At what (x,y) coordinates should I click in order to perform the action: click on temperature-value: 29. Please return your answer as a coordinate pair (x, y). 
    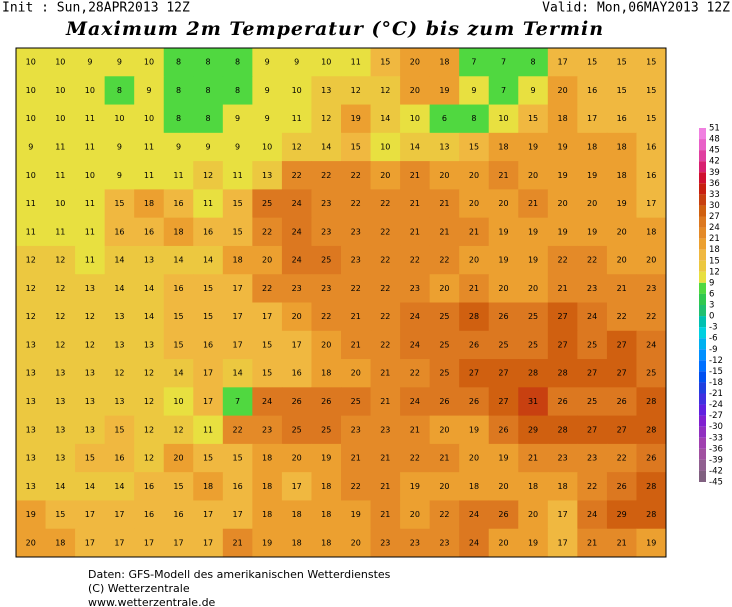
    Looking at the image, I should click on (622, 514).